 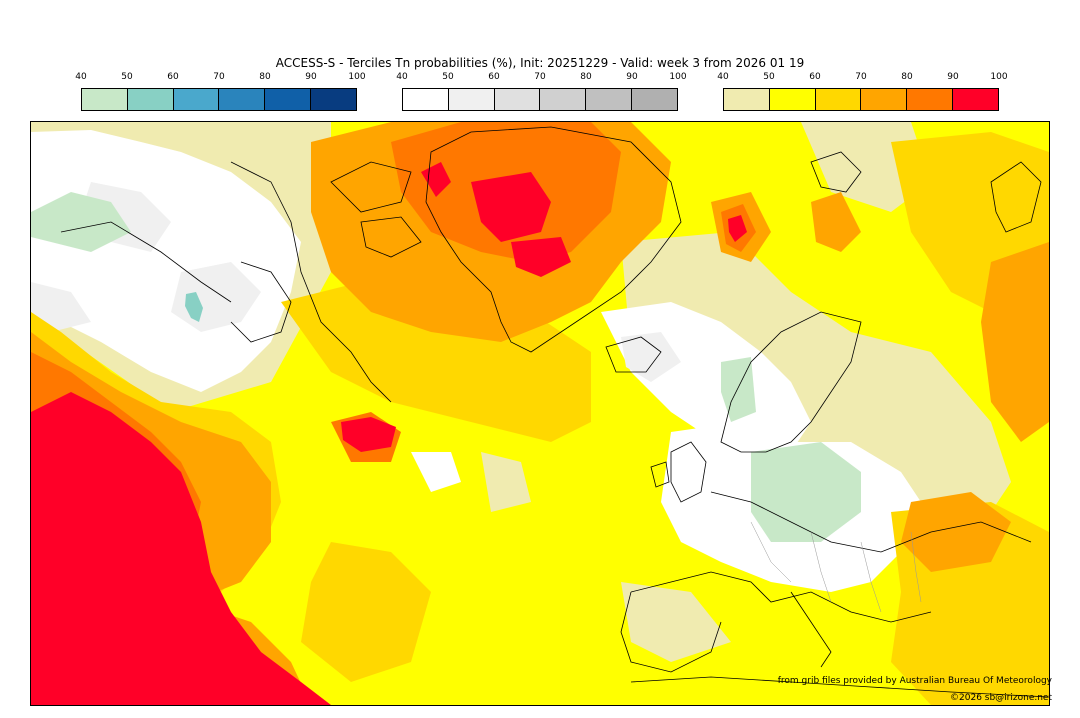 I want to click on legend-near-normal: 40 50 60 70 80 90 100, so click(x=541, y=93).